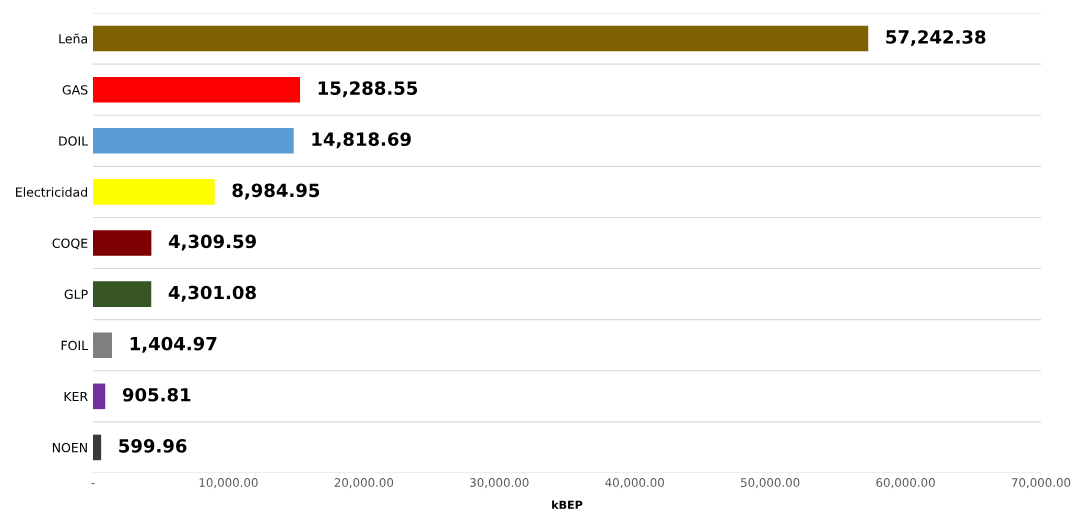 The height and width of the screenshot is (521, 1073). Describe the element at coordinates (212, 242) in the screenshot. I see `data-label: 4,309.59` at that location.